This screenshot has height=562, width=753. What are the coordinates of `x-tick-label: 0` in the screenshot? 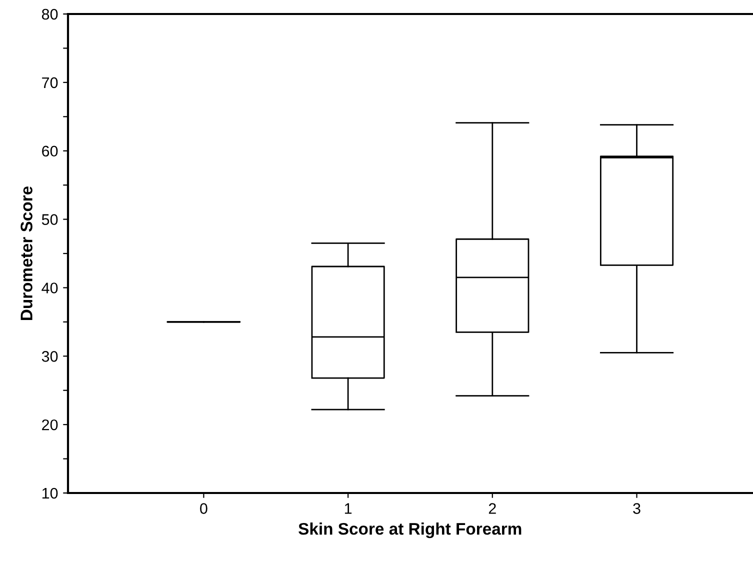 It's located at (204, 508).